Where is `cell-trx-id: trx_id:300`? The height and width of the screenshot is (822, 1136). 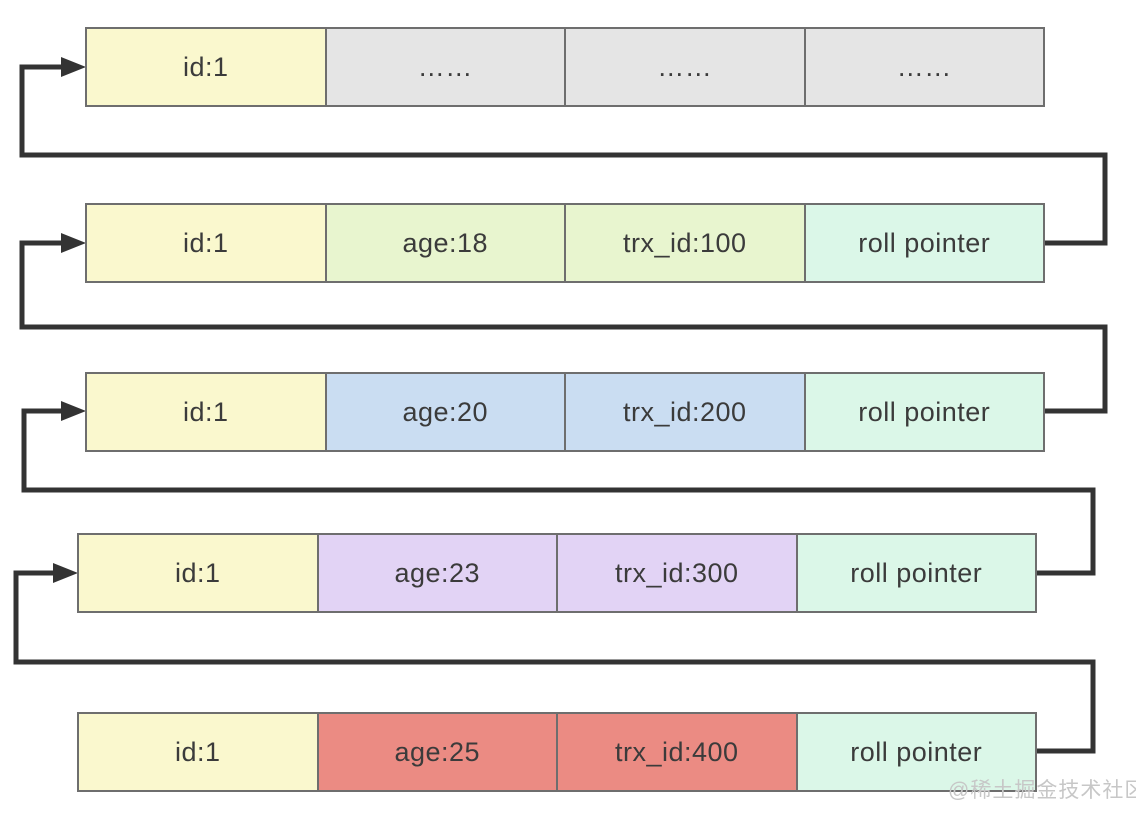
cell-trx-id: trx_id:300 is located at coordinates (676, 573).